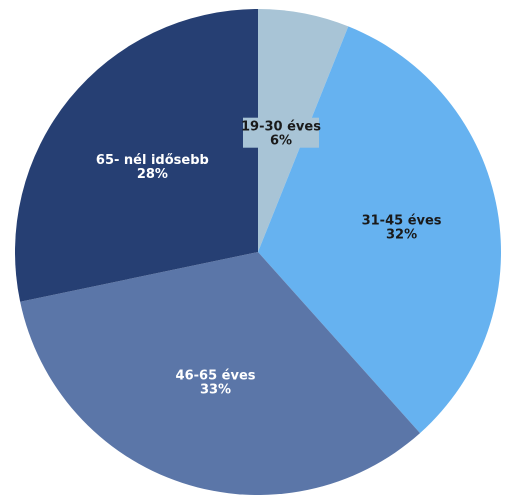 The height and width of the screenshot is (495, 508). Describe the element at coordinates (152, 174) in the screenshot. I see `slice-percent-label: 28%` at that location.